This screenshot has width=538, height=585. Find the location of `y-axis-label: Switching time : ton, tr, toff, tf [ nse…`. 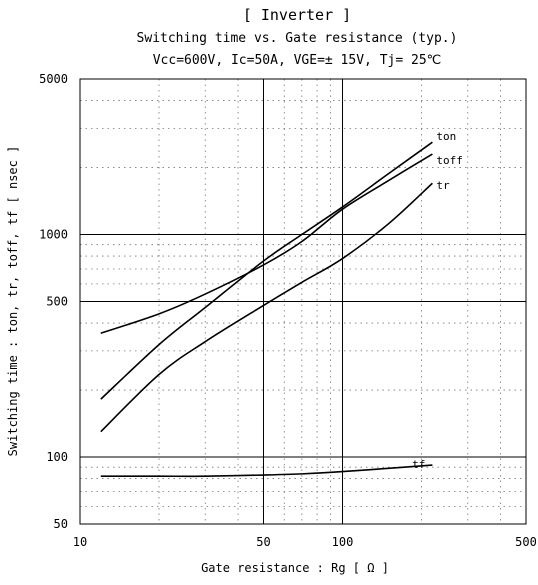

y-axis-label: Switching time : ton, tr, toff, tf [ nse… is located at coordinates (13, 301).